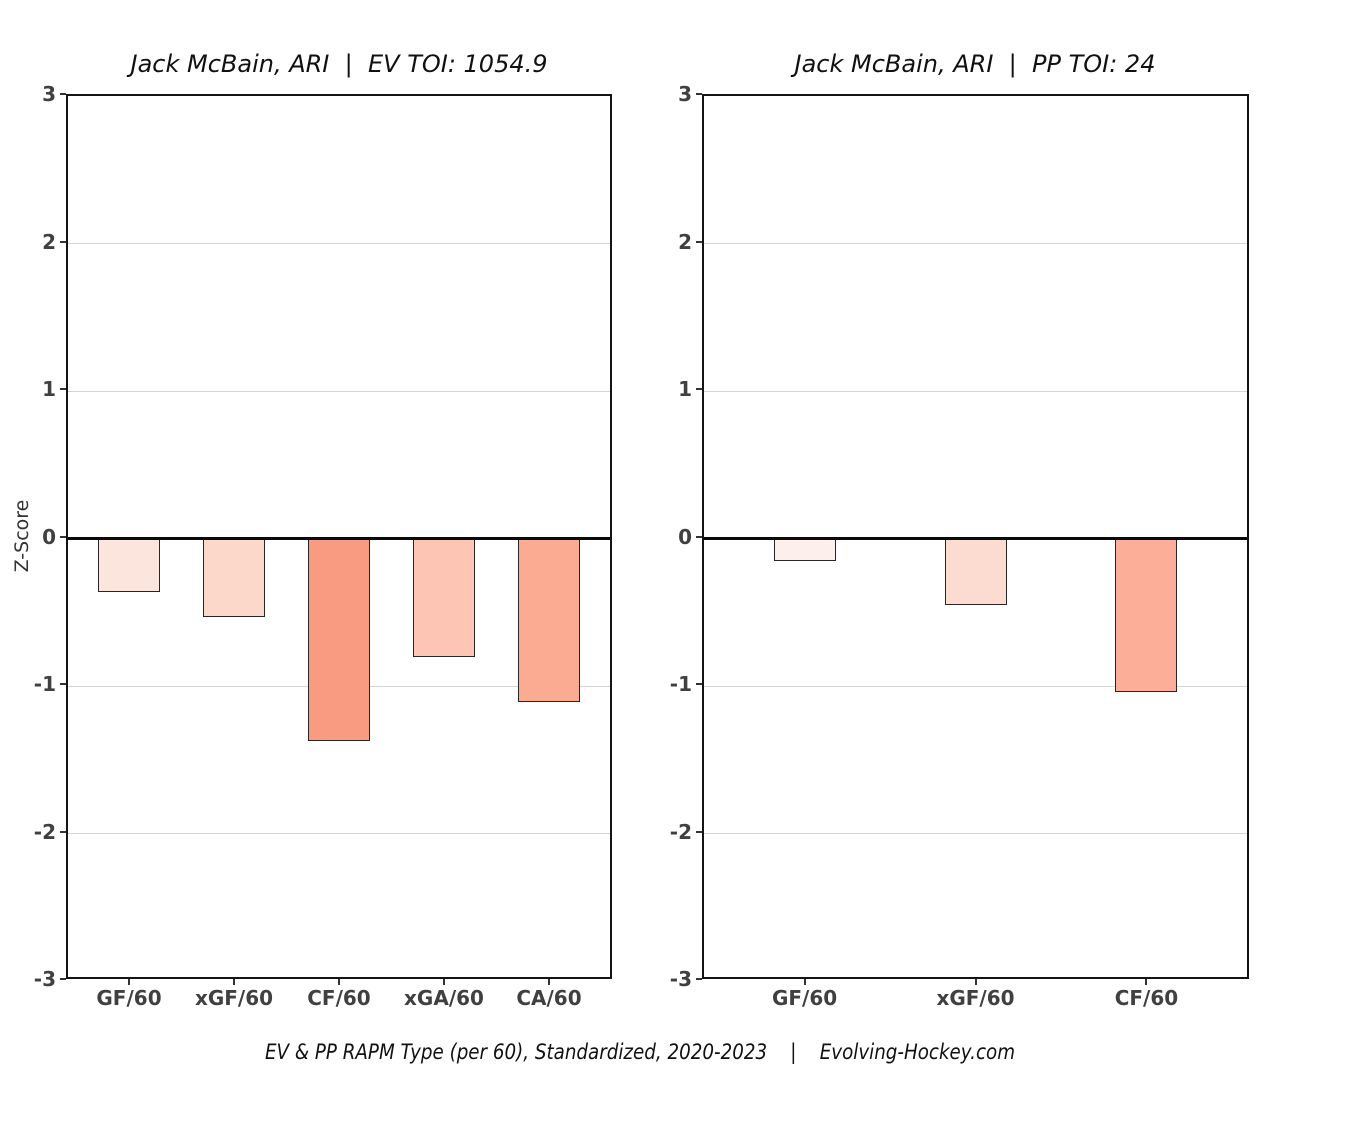  What do you see at coordinates (549, 998) in the screenshot?
I see `x-tick-label-ca-60: CA/60` at bounding box center [549, 998].